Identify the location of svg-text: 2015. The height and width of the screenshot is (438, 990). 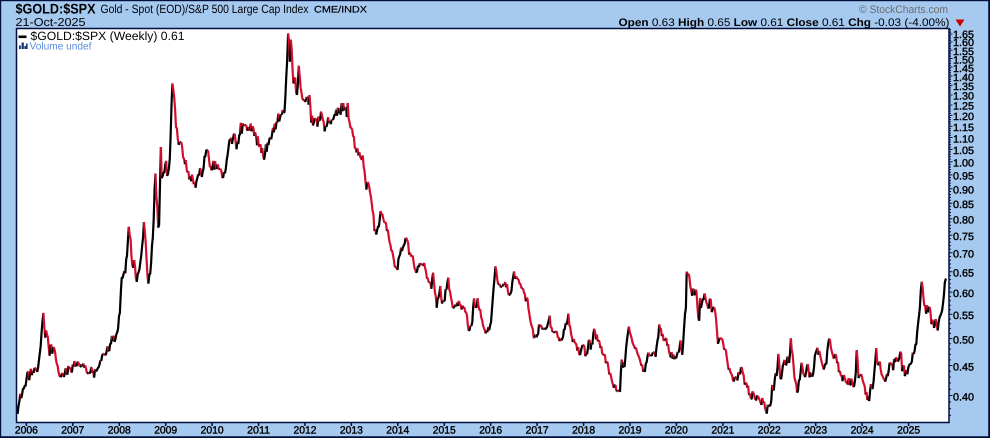
(444, 431).